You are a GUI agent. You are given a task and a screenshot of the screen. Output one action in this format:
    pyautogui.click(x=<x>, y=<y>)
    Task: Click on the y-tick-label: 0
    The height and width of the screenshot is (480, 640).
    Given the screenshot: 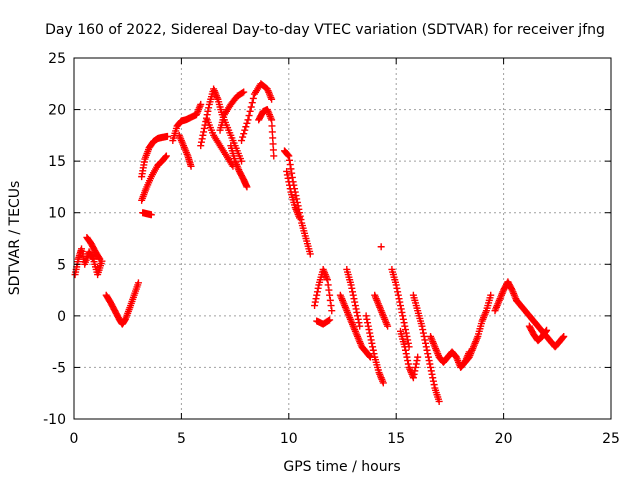 What is the action you would take?
    pyautogui.click(x=61, y=317)
    